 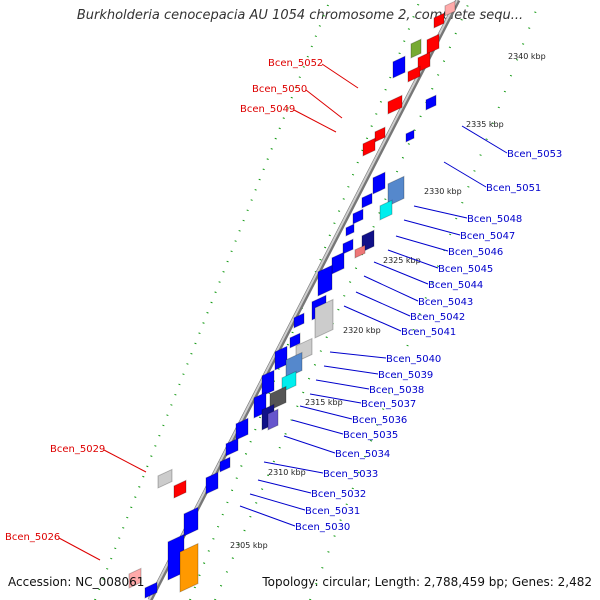 I want to click on gene-label-right: Bcen_5051, so click(x=513, y=188).